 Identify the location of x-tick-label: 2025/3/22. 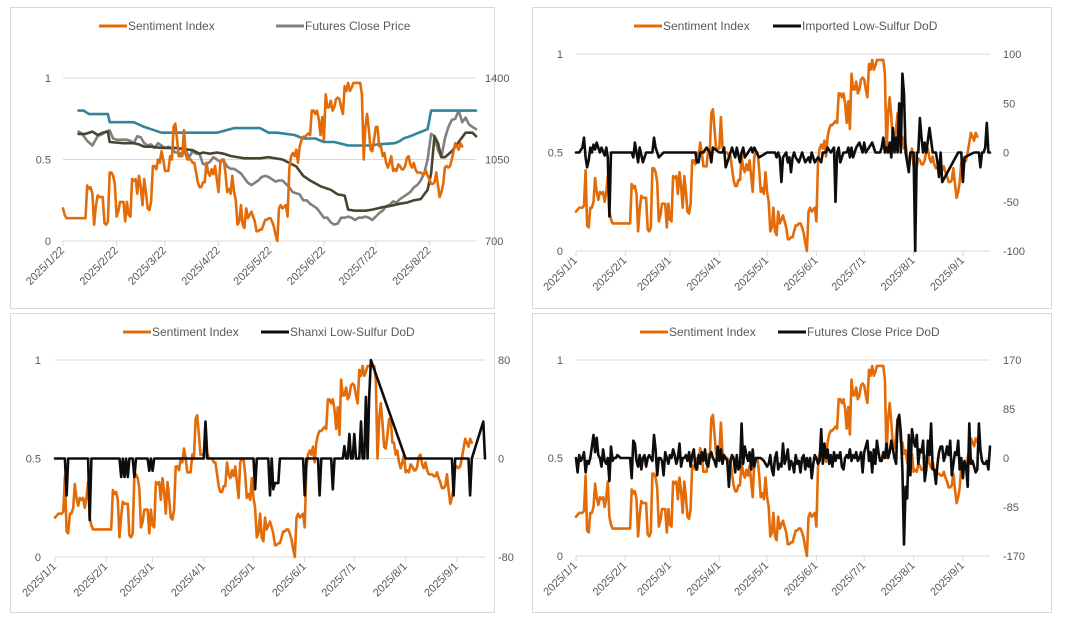
(147, 266).